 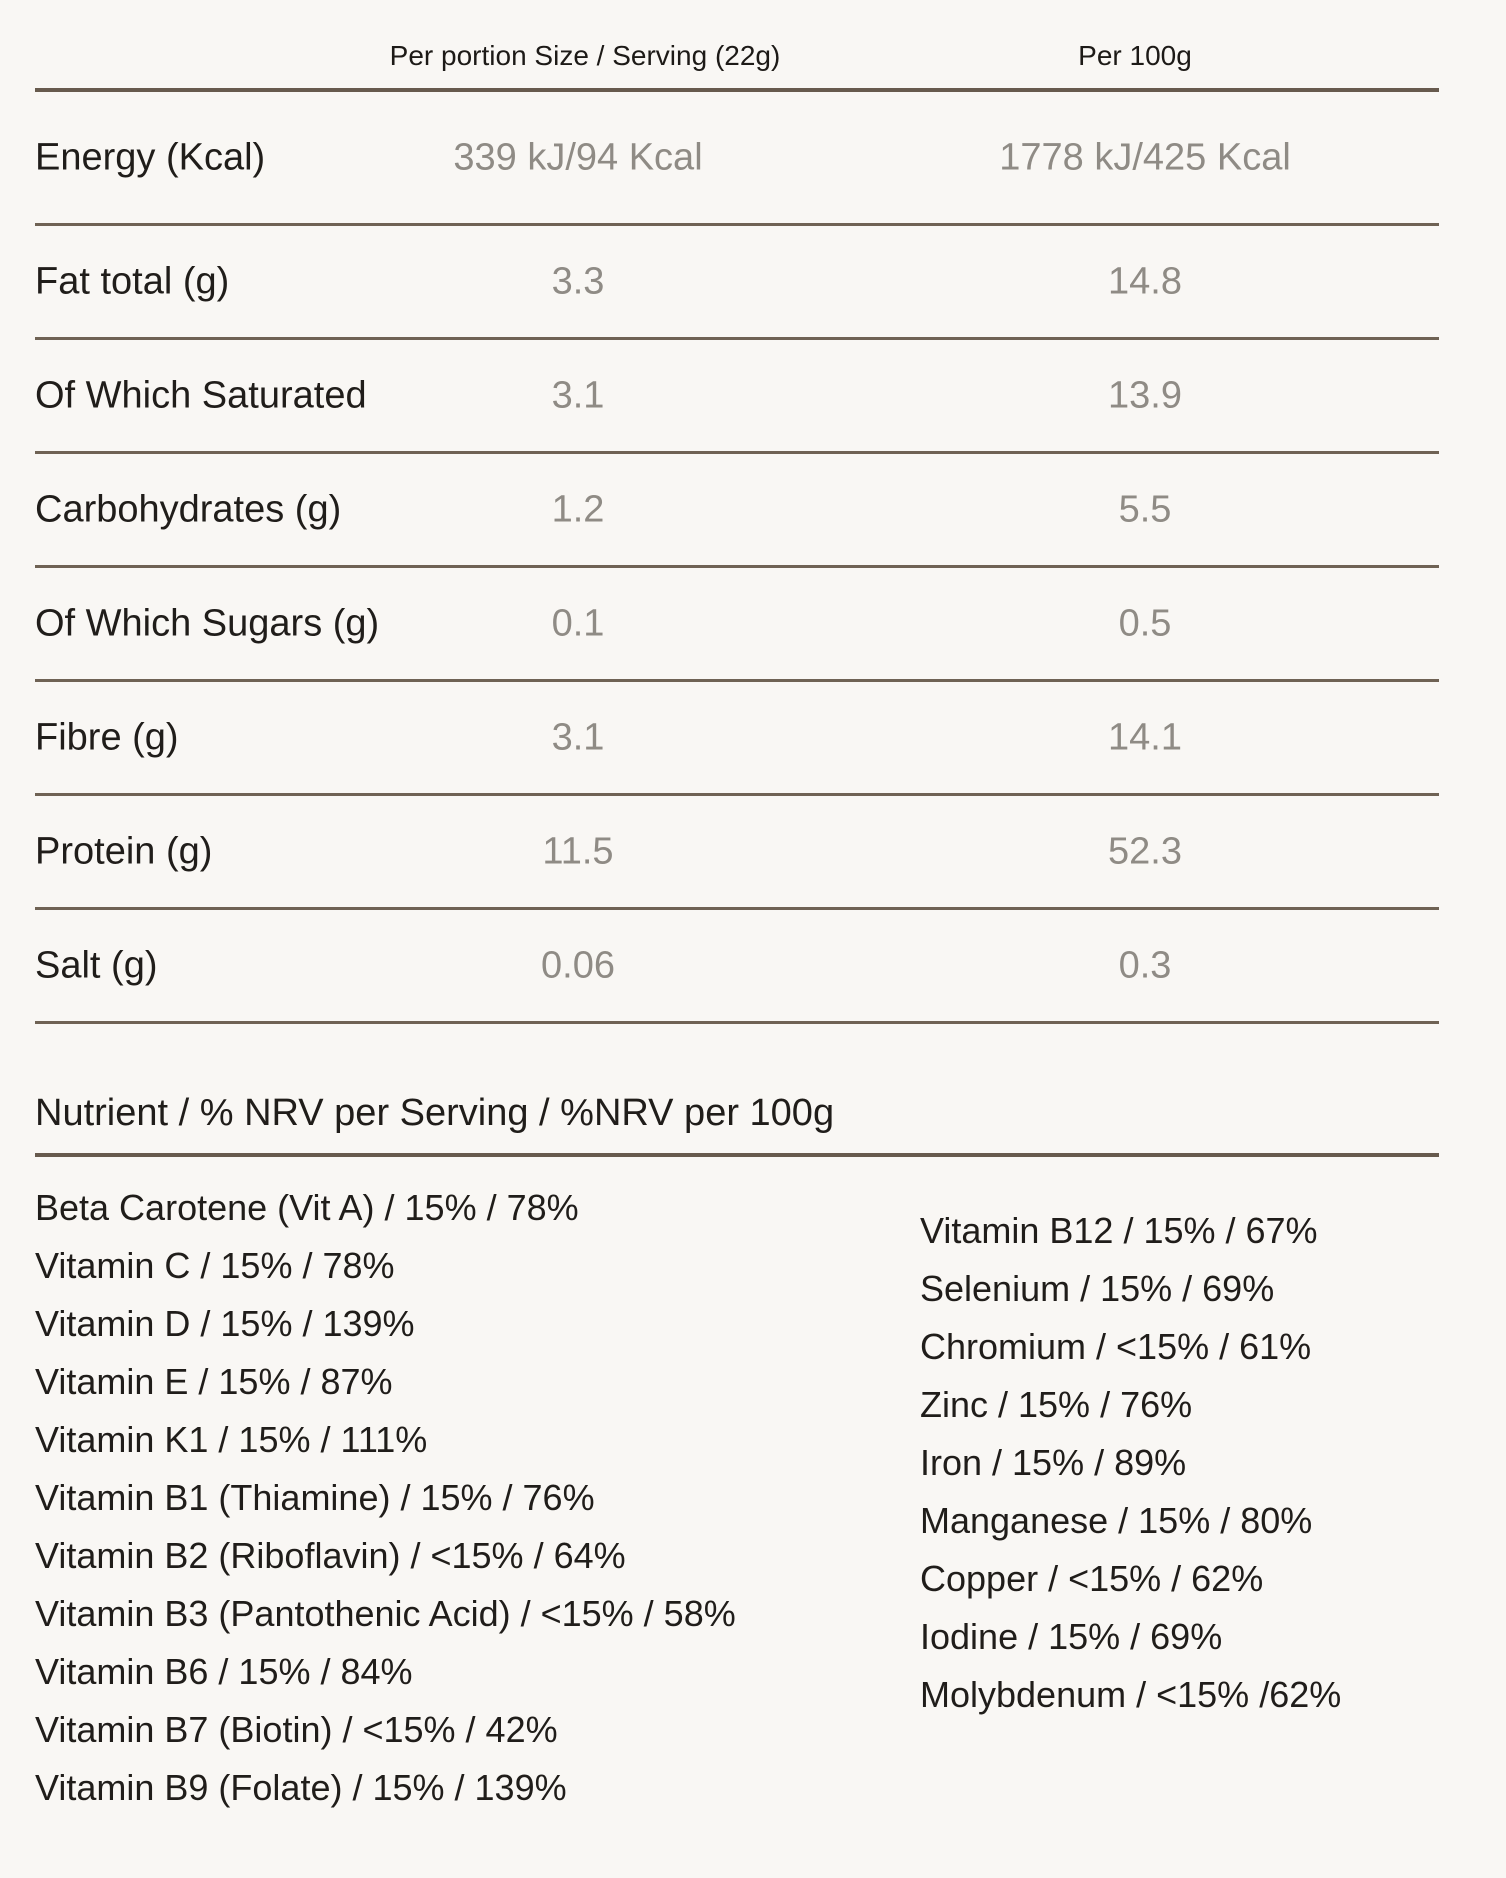 What do you see at coordinates (224, 1671) in the screenshot?
I see `nrv-item: Vitamin B6 / 15% / 84%` at bounding box center [224, 1671].